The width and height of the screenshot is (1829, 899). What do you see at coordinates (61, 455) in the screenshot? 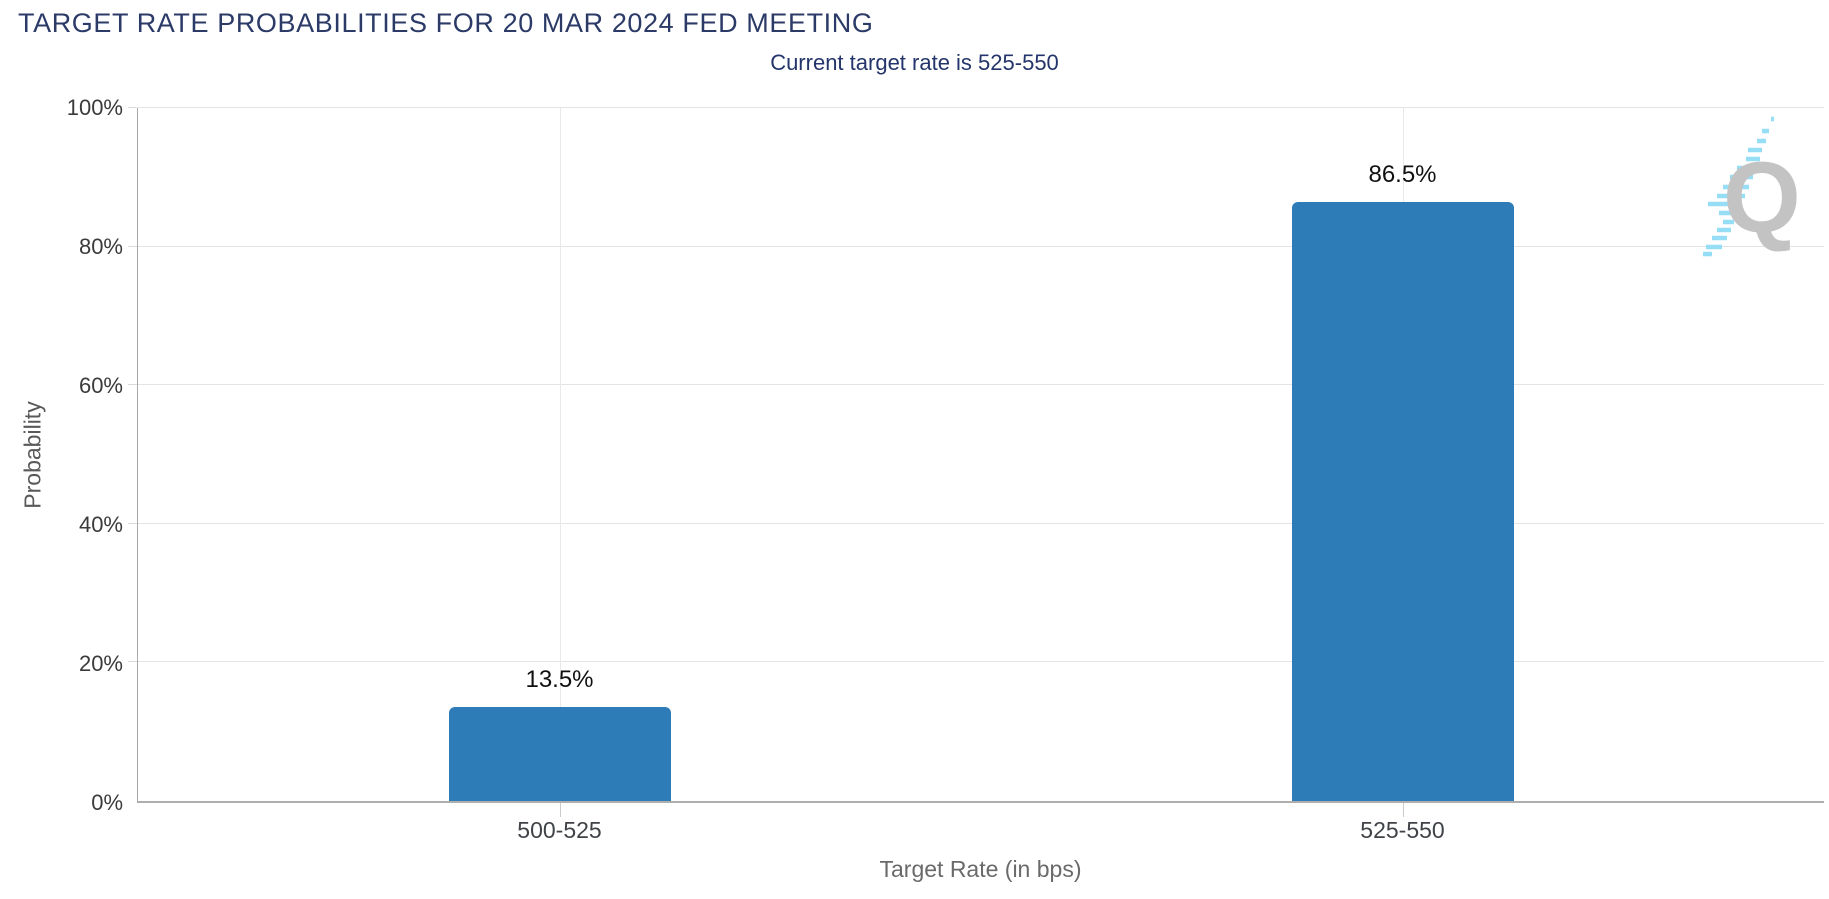
I see `y-axis-labels: 0% 20% 40% 60% 80% 100%` at bounding box center [61, 455].